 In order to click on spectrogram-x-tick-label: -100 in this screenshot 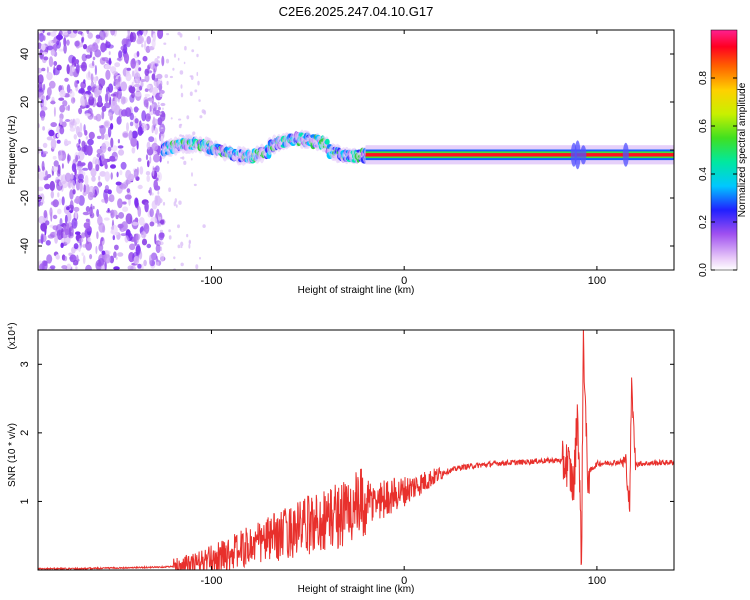, I will do `click(211, 281)`.